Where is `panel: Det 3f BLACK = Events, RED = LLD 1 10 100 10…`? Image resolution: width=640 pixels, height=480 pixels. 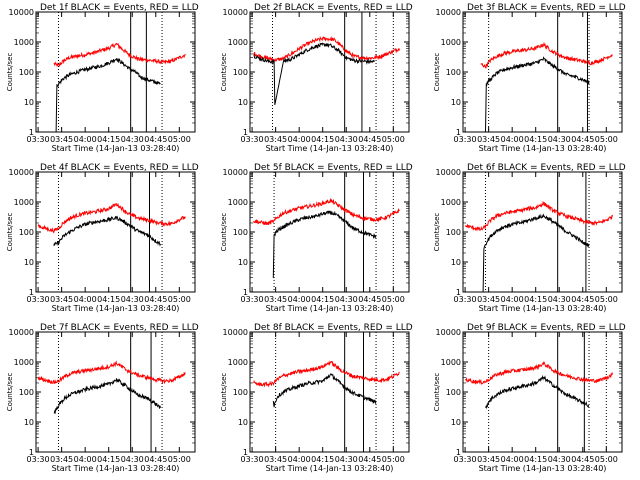
panel: Det 3f BLACK = Events, RED = LLD 1 10 100 10… is located at coordinates (529, 78).